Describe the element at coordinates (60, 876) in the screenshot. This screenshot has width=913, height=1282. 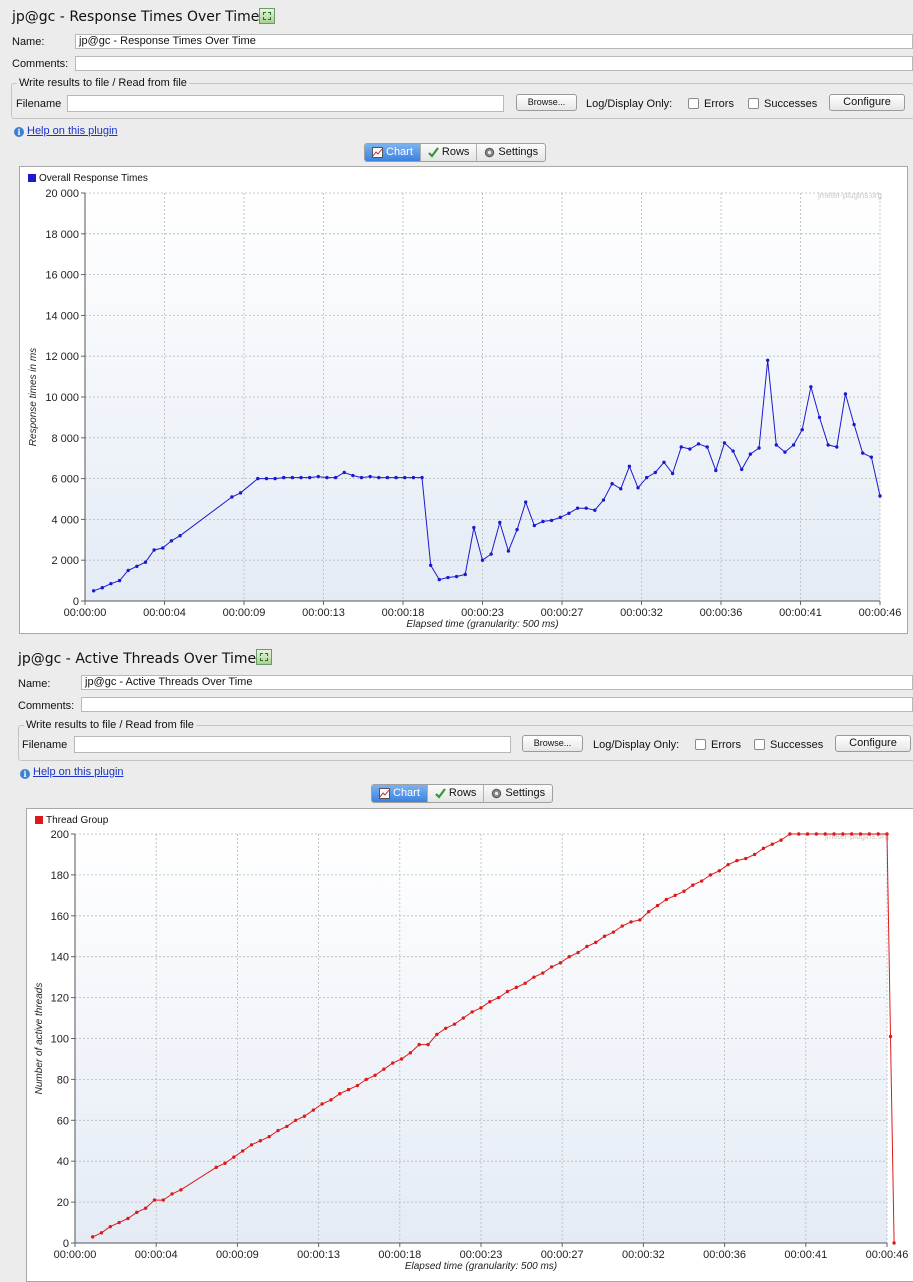
I see `y-tick-label: 180` at that location.